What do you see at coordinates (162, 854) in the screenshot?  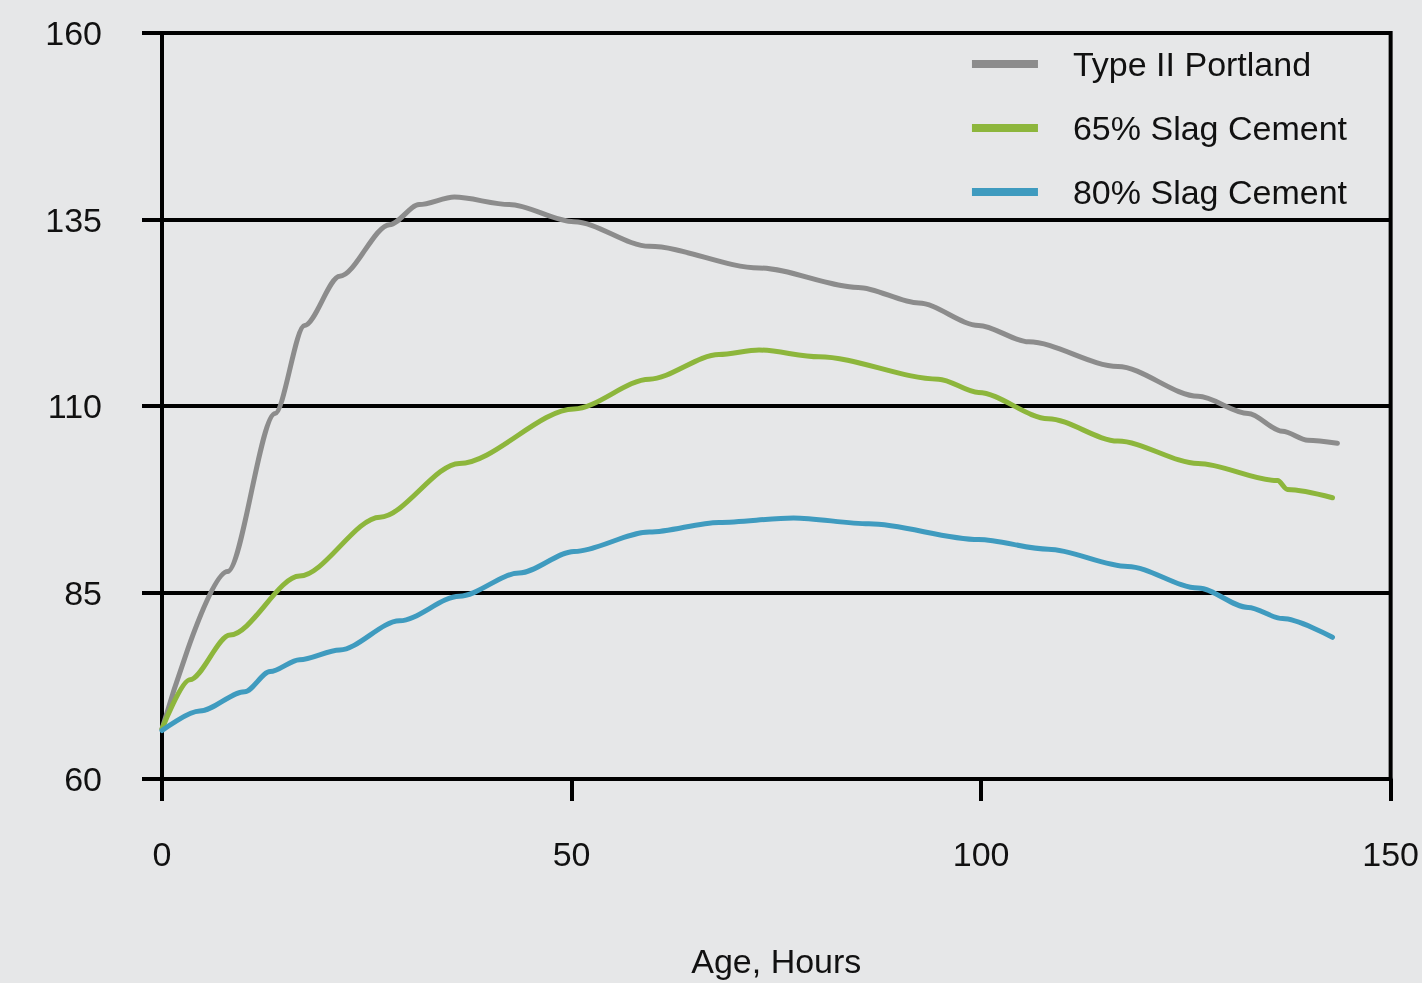 I see `x-tick-label: 0` at bounding box center [162, 854].